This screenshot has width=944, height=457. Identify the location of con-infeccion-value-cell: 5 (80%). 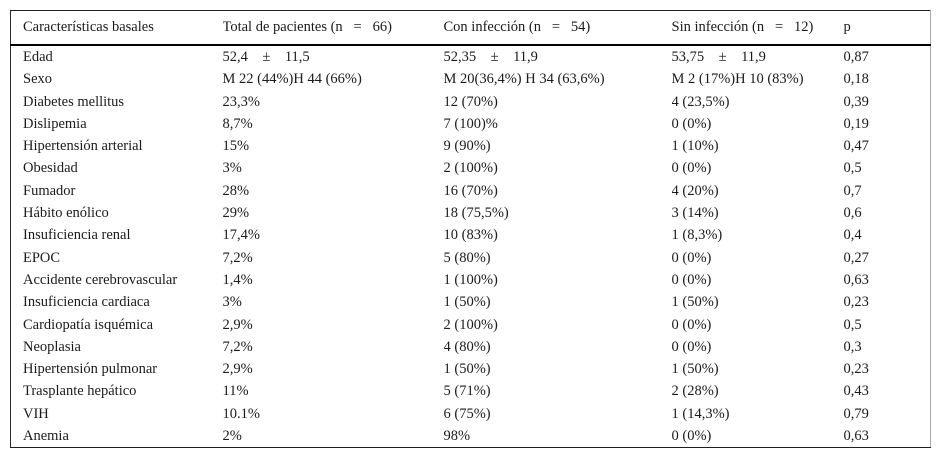
(467, 257).